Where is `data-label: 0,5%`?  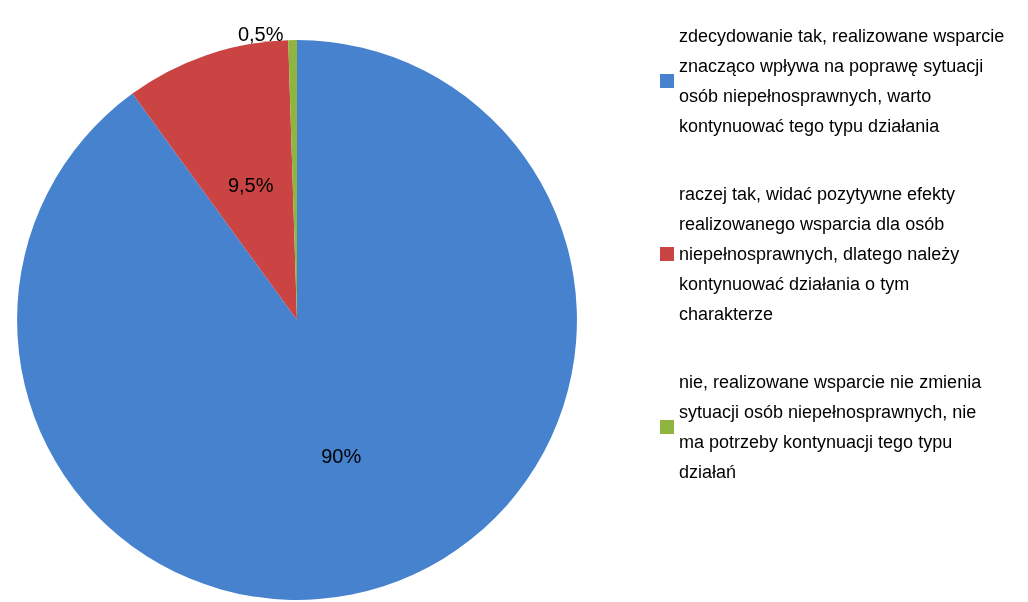 data-label: 0,5% is located at coordinates (260, 34).